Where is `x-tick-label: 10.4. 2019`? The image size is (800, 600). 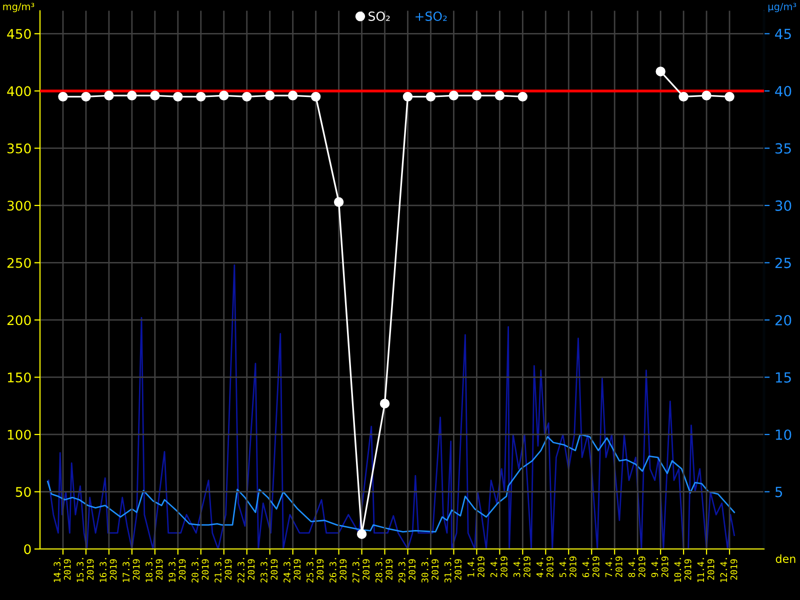
x-tick-label: 10.4. 2019 is located at coordinates (683, 570).